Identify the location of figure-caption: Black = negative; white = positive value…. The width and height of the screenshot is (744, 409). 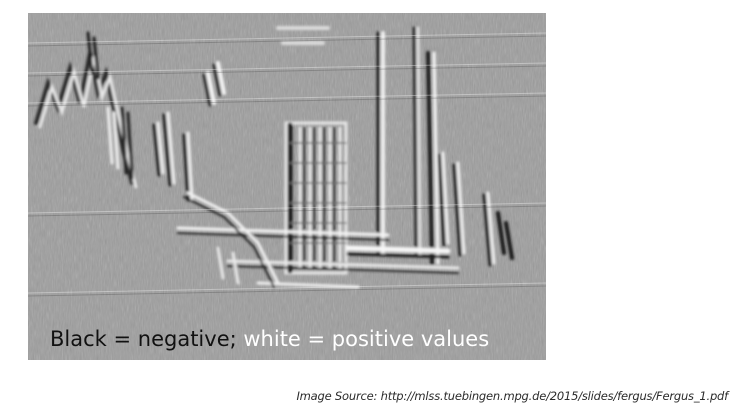
(269, 339).